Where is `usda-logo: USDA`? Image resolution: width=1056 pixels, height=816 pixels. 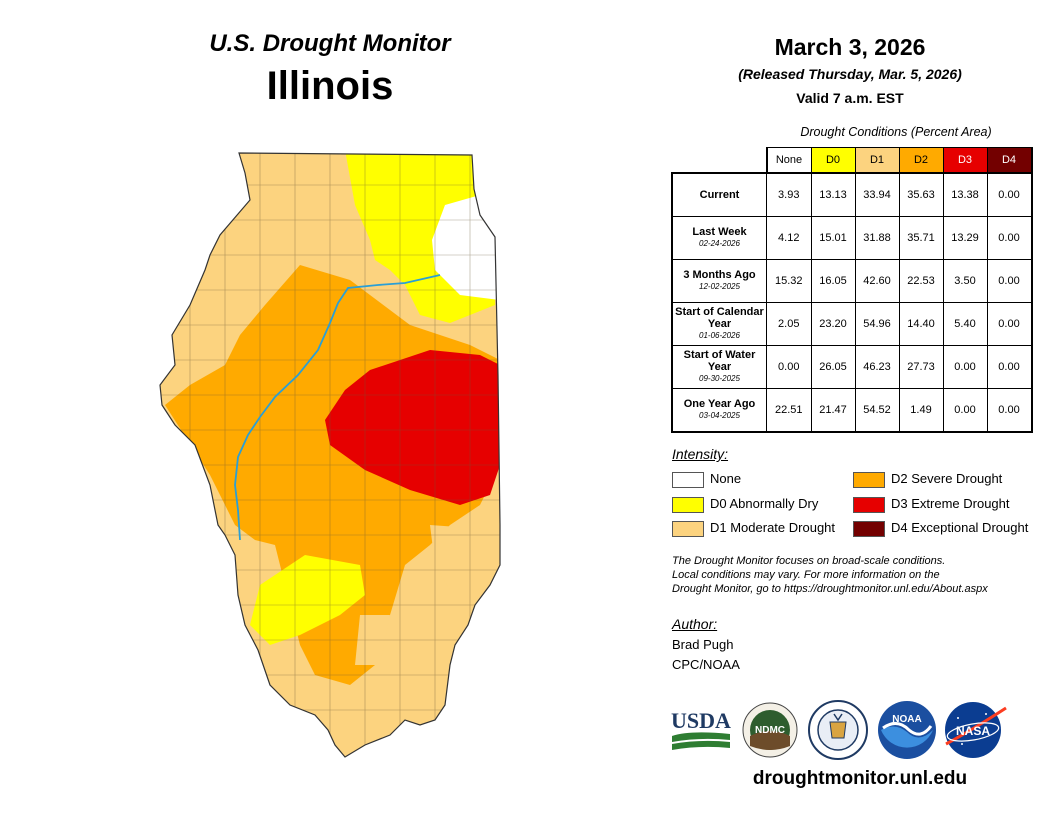 usda-logo: USDA is located at coordinates (701, 729).